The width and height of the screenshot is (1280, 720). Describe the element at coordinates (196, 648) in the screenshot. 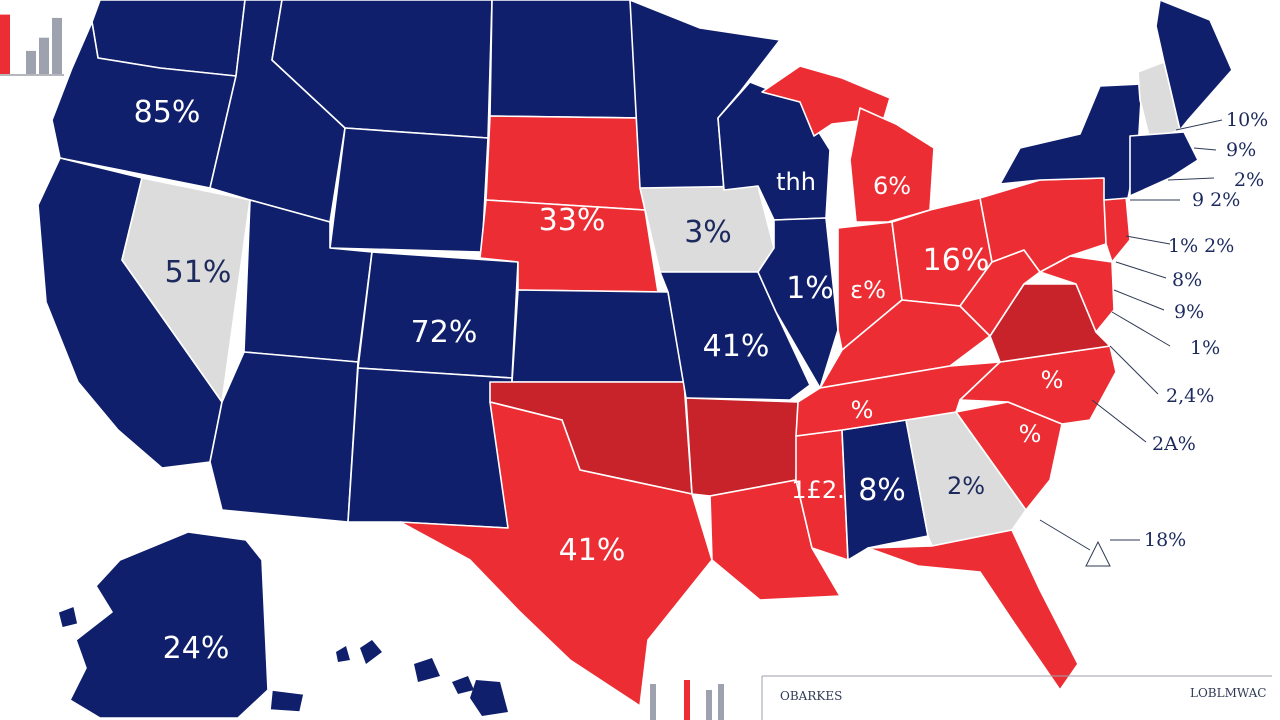

I see `label-ak: 24%` at that location.